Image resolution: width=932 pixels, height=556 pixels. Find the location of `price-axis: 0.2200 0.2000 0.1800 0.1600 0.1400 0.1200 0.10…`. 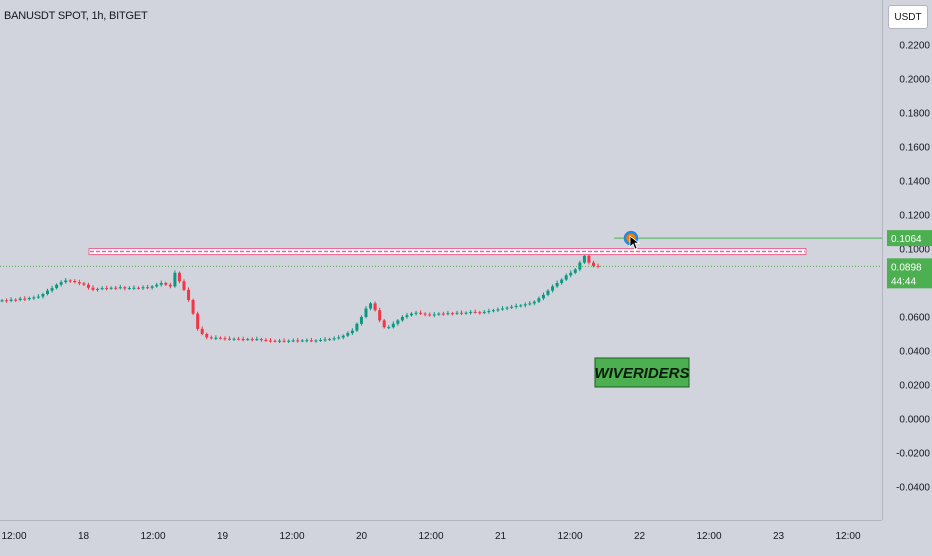

price-axis: 0.2200 0.2000 0.1800 0.1600 0.1400 0.1200 0.10… is located at coordinates (907, 260).